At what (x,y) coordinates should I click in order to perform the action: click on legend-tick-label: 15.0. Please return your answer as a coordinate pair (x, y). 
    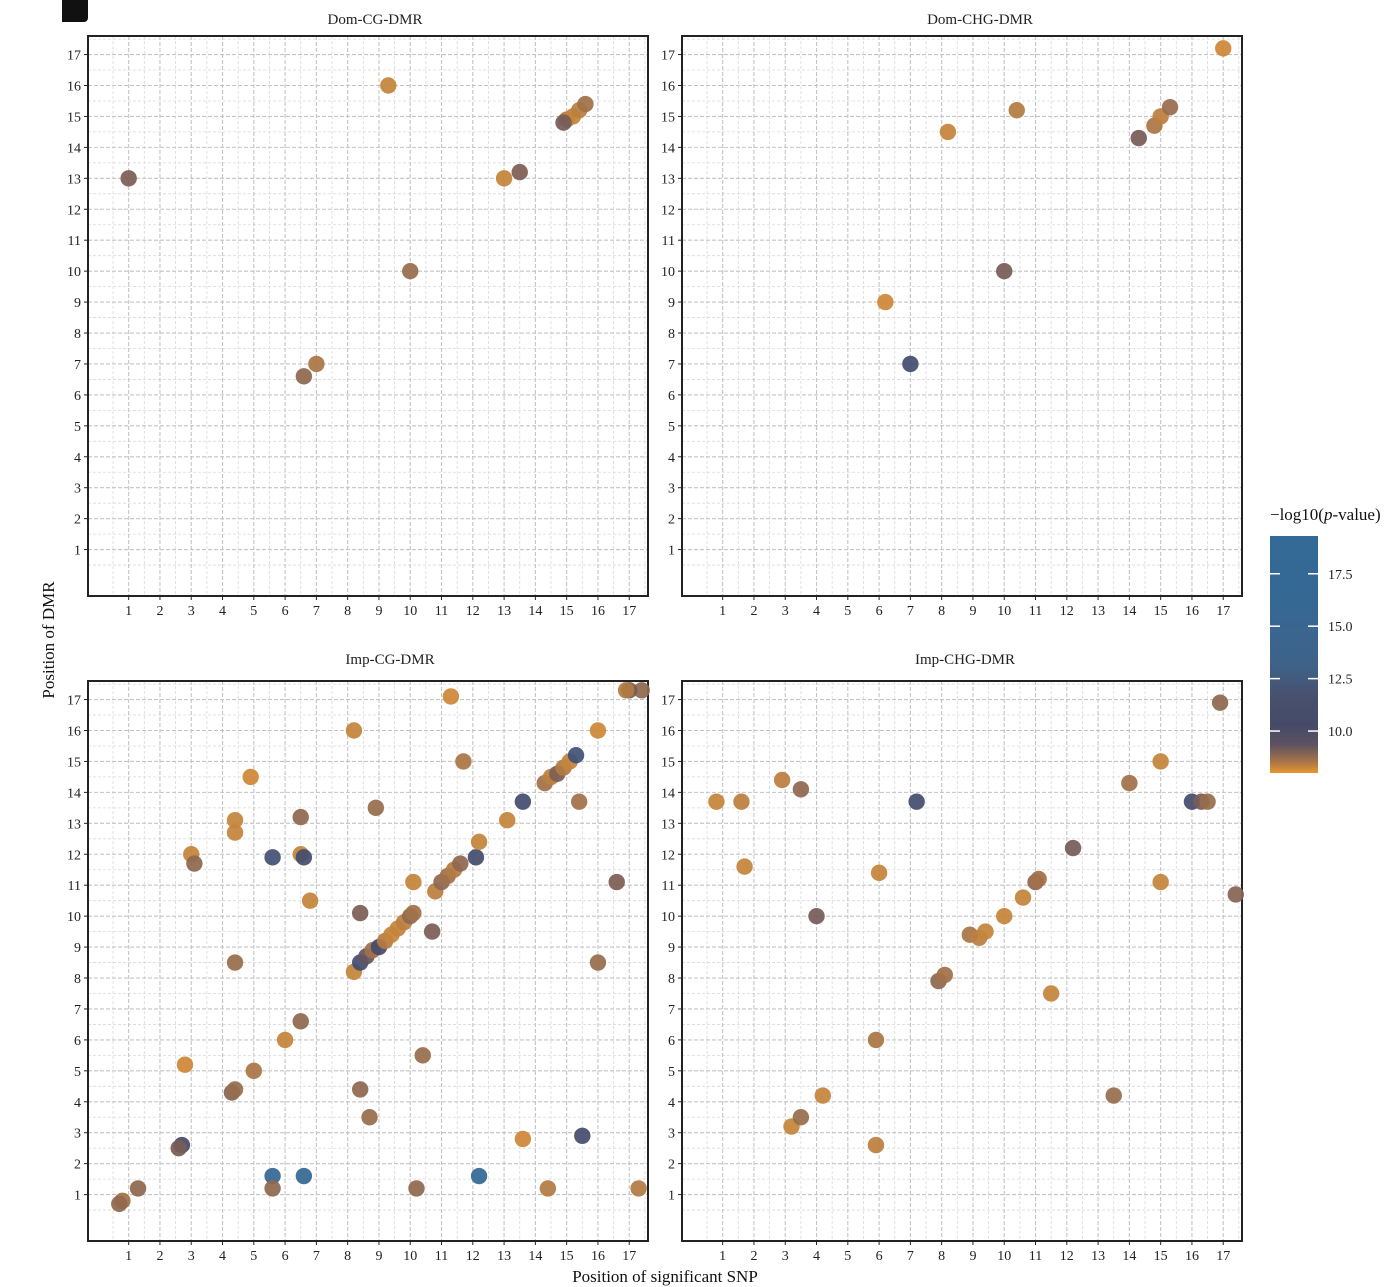
    Looking at the image, I should click on (1340, 627).